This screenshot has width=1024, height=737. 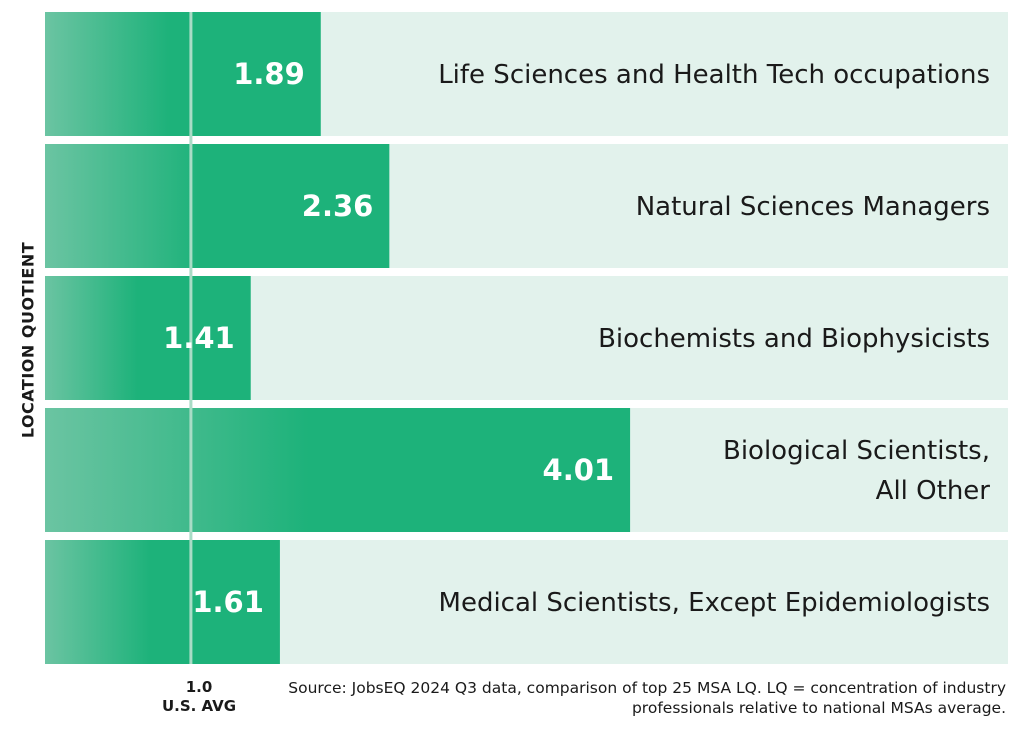 What do you see at coordinates (856, 451) in the screenshot?
I see `category-label: Biological Scientists,` at bounding box center [856, 451].